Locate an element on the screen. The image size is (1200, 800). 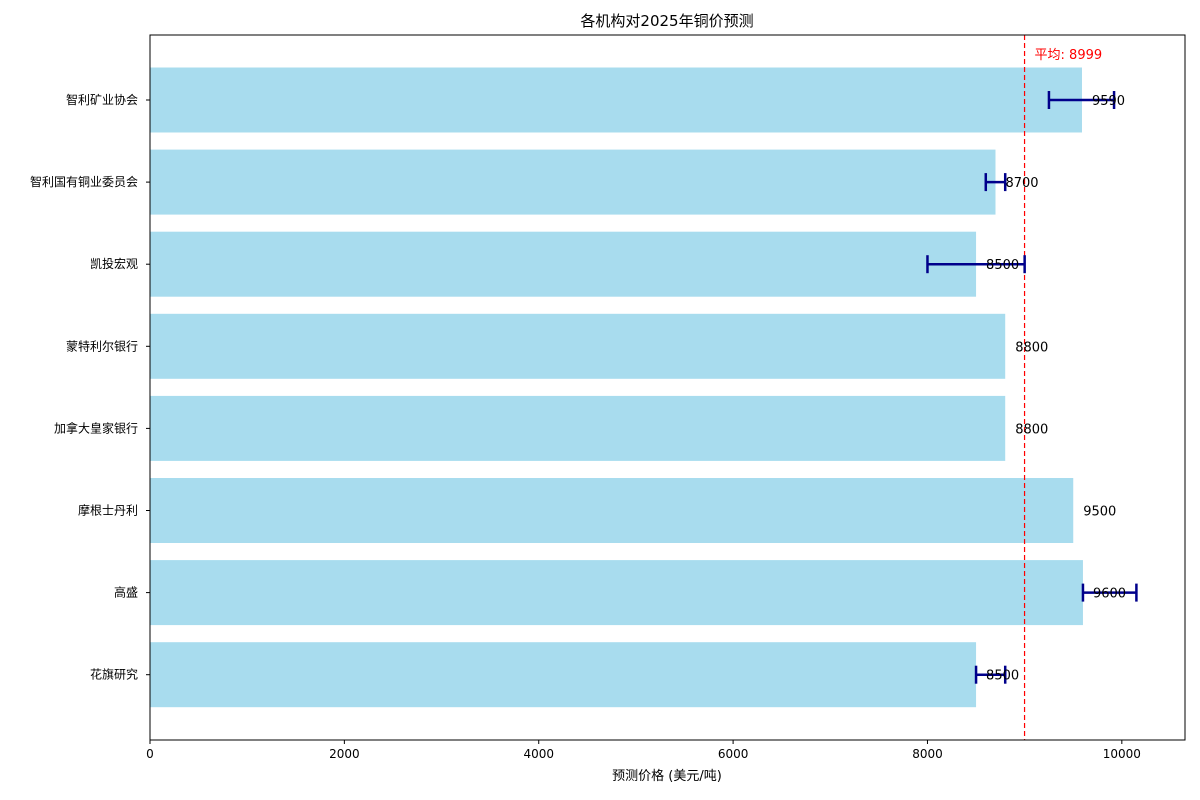
x-axis: 0 2000 4000 6000 8000 10000 is located at coordinates (643, 750).